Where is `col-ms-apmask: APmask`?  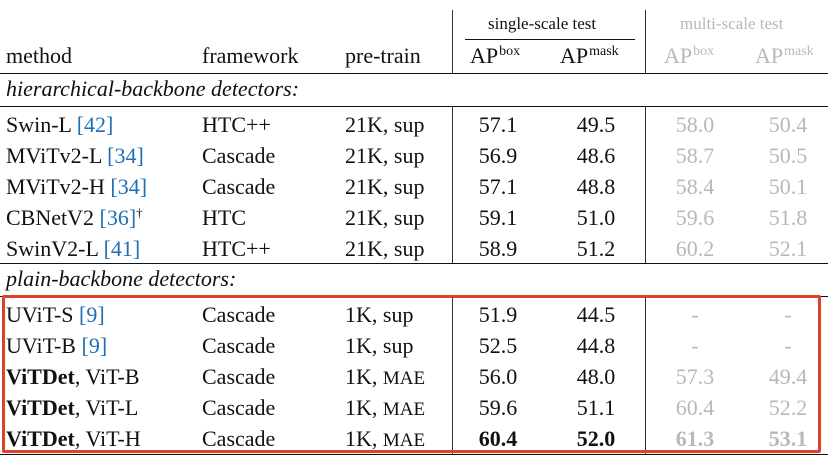
col-ms-apmask: APmask is located at coordinates (784, 55).